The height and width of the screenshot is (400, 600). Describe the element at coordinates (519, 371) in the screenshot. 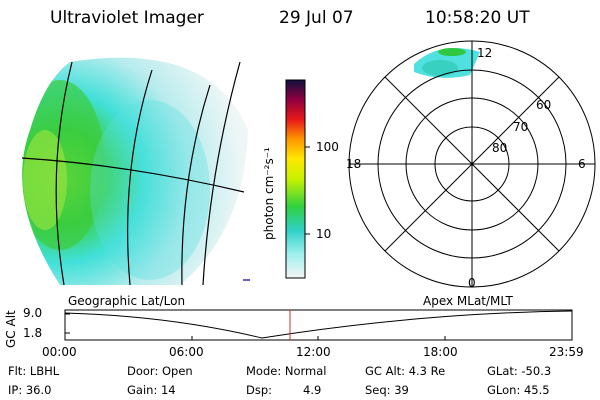

I see `status-glat: GLat: -50.3` at that location.